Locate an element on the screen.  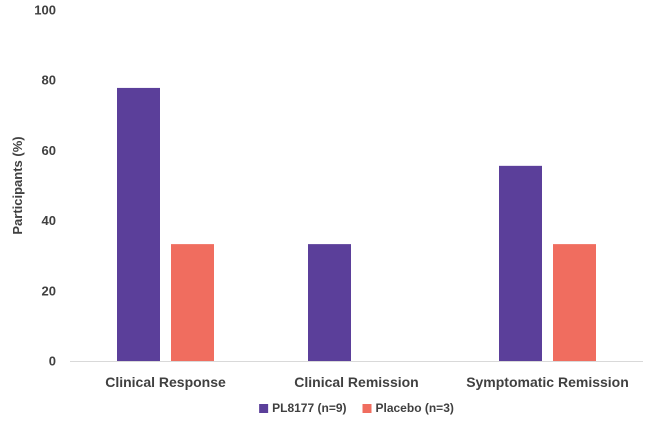
legend: PL8177 (n=9) Placebo (n=3) is located at coordinates (356, 408).